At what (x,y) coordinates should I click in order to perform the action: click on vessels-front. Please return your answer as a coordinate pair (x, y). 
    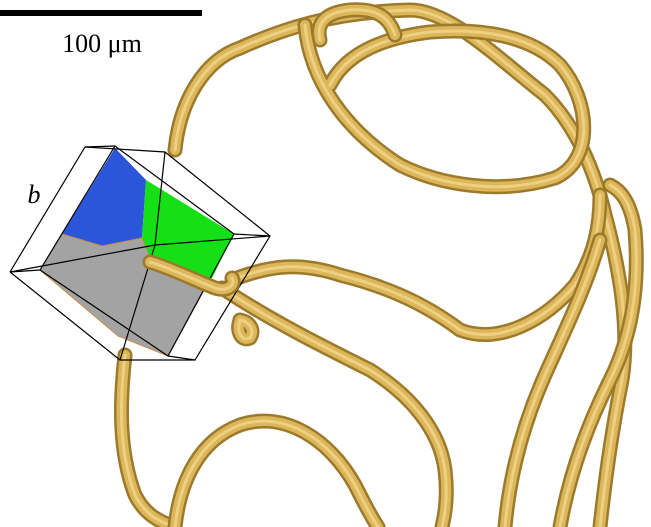
    Looking at the image, I should click on (191, 275).